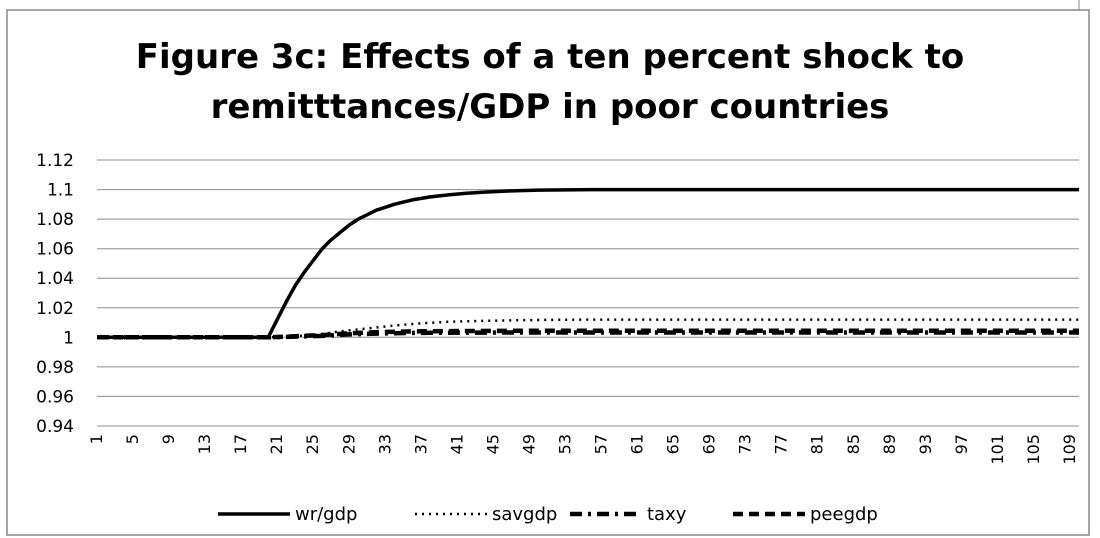 Image resolution: width=1100 pixels, height=538 pixels. What do you see at coordinates (925, 444) in the screenshot?
I see `x-tick-label: 93` at bounding box center [925, 444].